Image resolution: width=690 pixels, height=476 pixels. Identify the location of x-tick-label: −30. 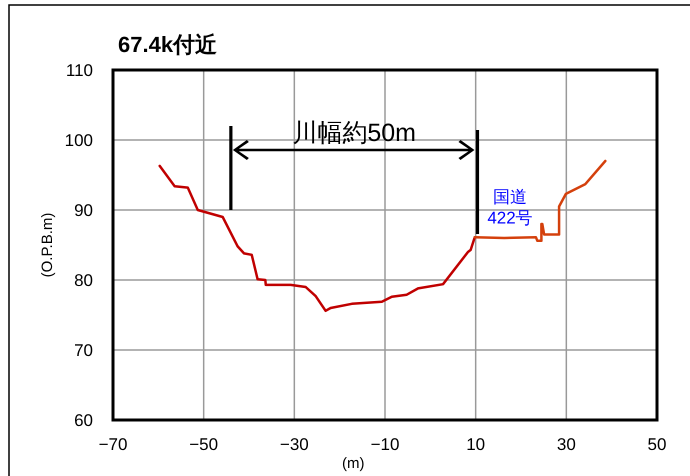
(294, 444).